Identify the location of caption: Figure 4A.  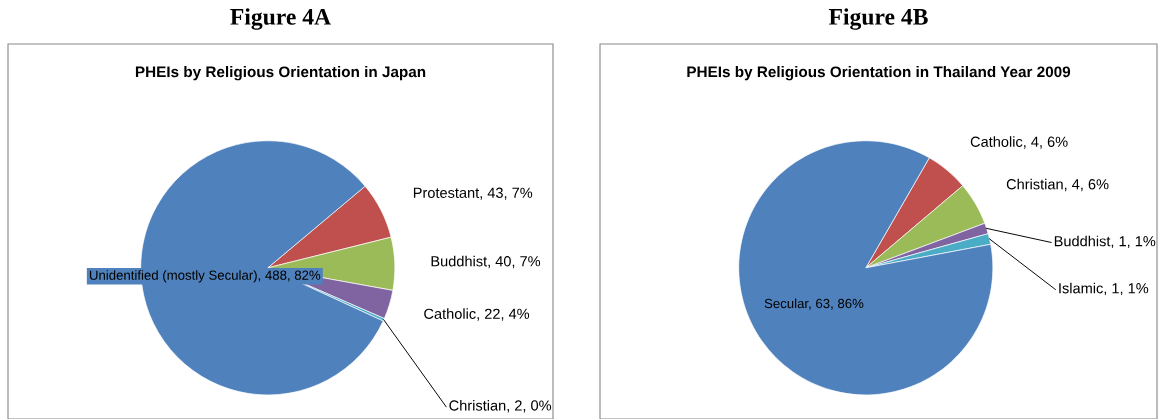
(280, 19).